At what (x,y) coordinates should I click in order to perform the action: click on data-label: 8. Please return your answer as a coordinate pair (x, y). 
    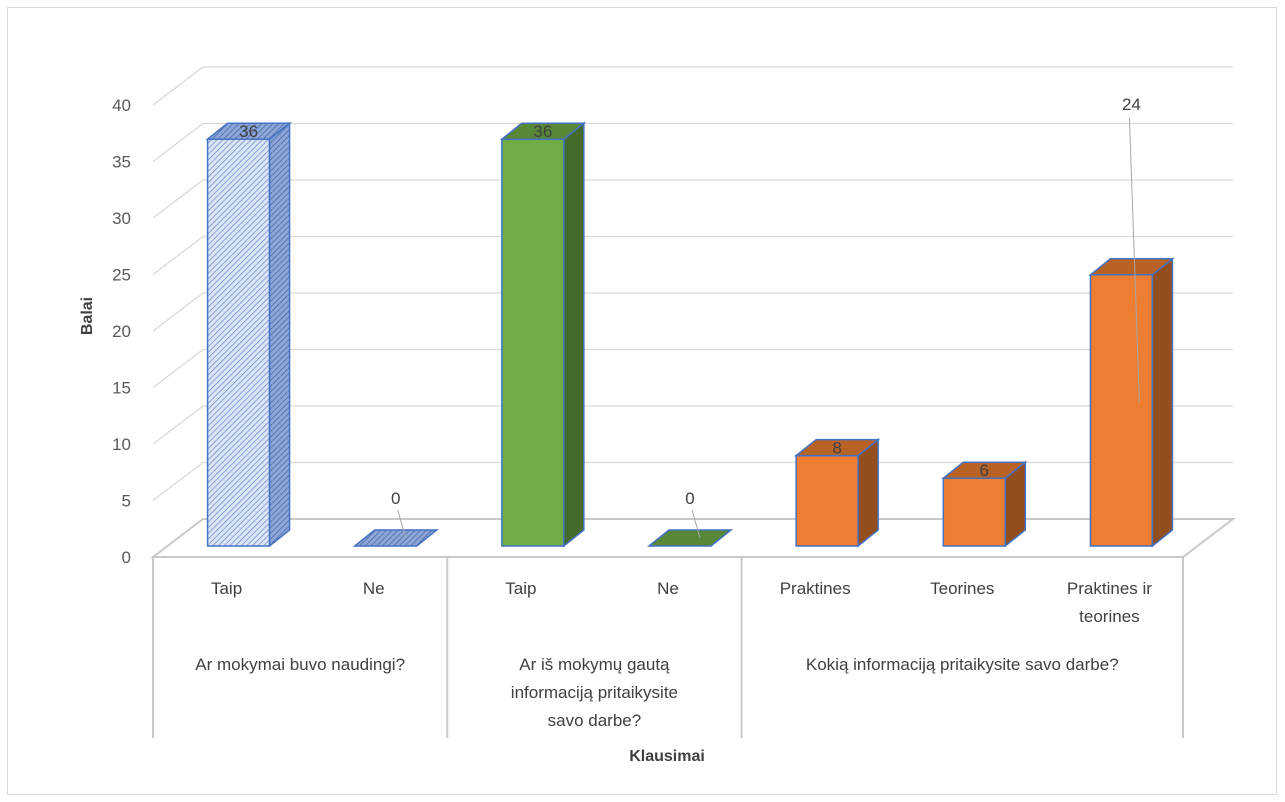
    Looking at the image, I should click on (836, 448).